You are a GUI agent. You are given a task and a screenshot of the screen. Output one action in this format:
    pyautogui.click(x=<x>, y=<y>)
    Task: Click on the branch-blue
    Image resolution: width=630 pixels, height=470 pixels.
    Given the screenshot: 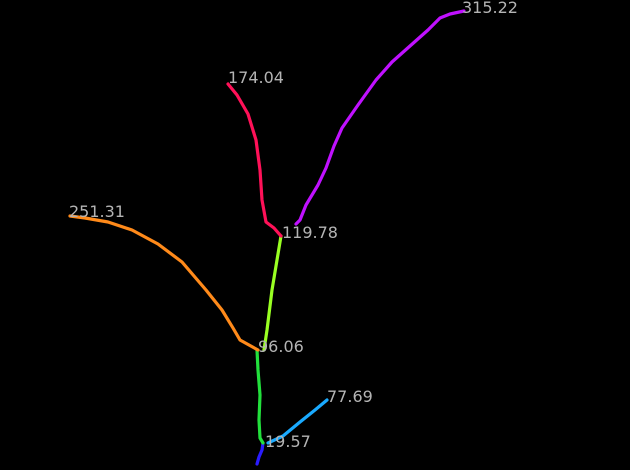 What is the action you would take?
    pyautogui.click(x=297, y=421)
    